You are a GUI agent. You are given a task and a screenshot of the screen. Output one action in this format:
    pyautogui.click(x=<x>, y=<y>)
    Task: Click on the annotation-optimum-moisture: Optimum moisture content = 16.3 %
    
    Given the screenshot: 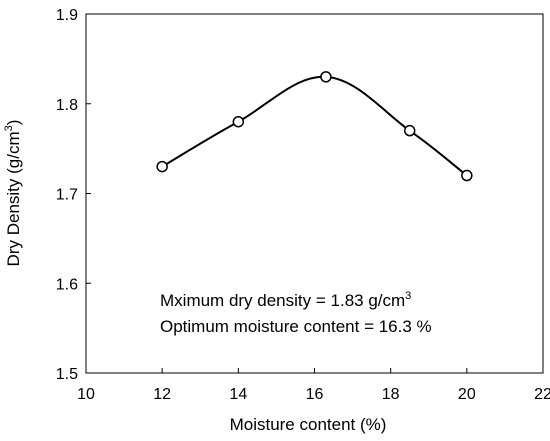 What is the action you would take?
    pyautogui.click(x=296, y=326)
    